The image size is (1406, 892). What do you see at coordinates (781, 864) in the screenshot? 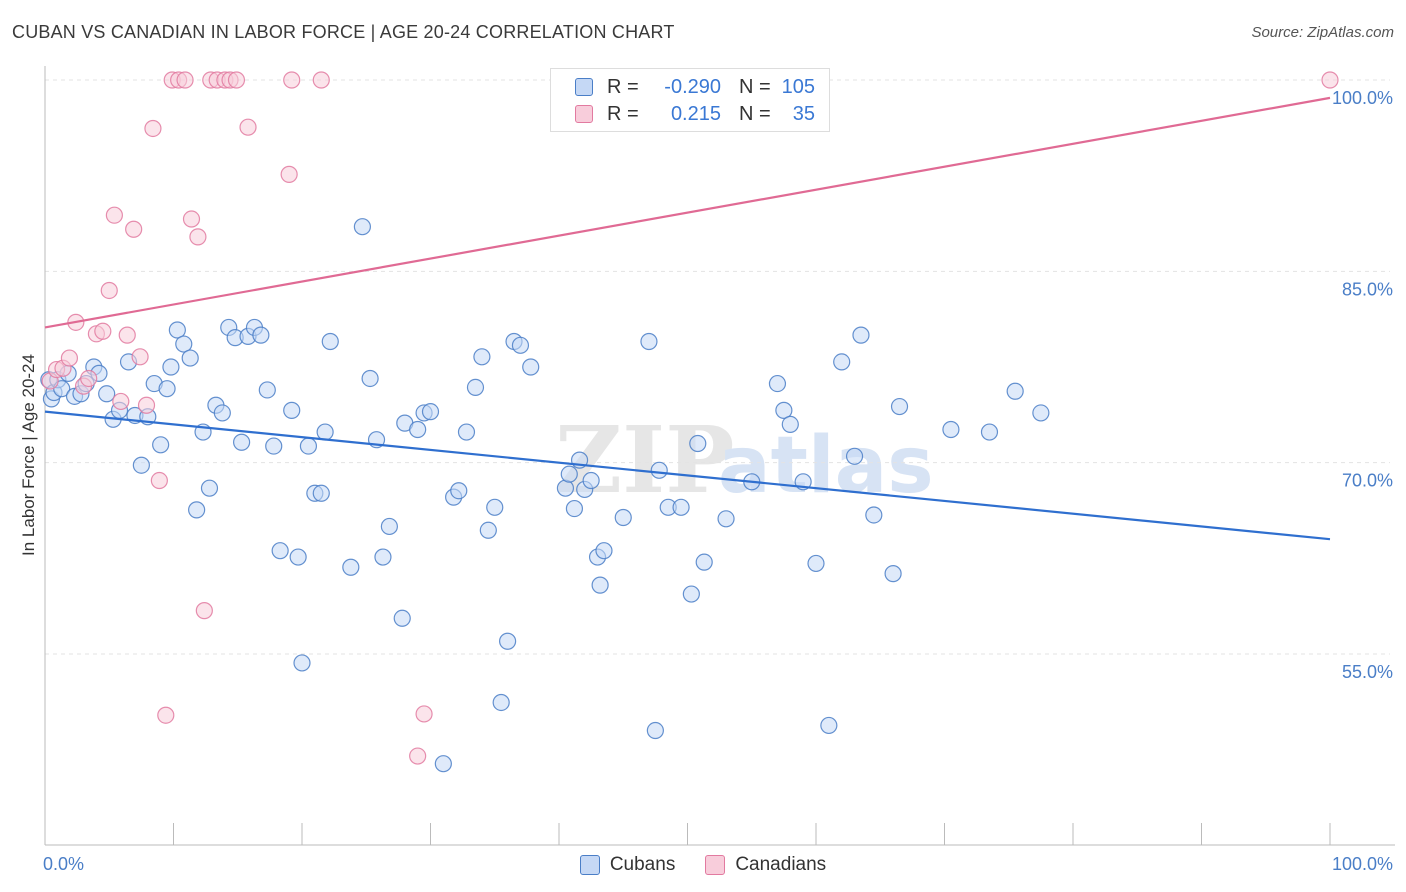
I see `legend-label-canadians: Canadians` at bounding box center [781, 864].